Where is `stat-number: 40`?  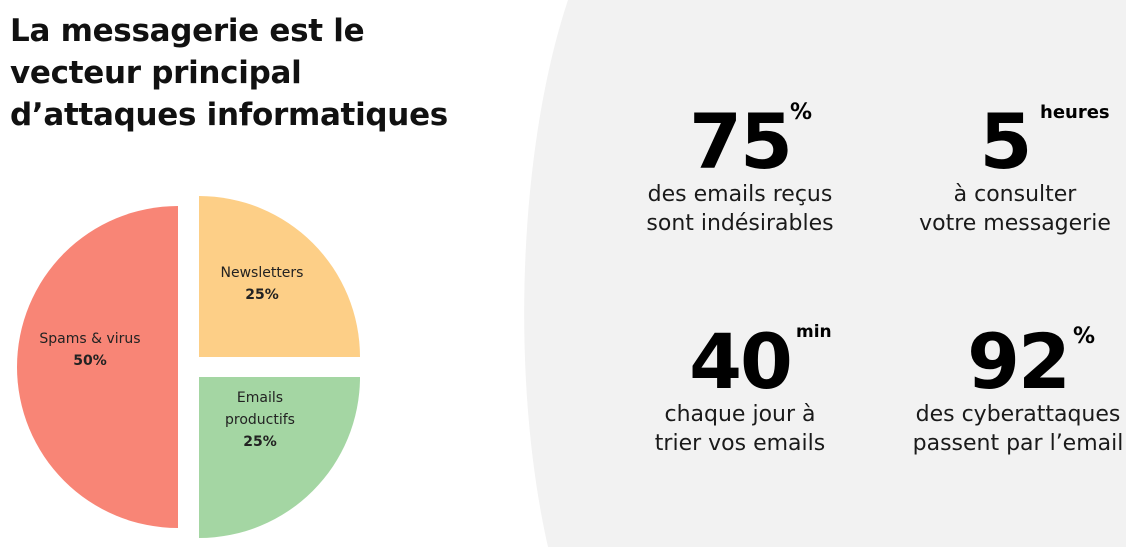
stat-number: 40 is located at coordinates (741, 361).